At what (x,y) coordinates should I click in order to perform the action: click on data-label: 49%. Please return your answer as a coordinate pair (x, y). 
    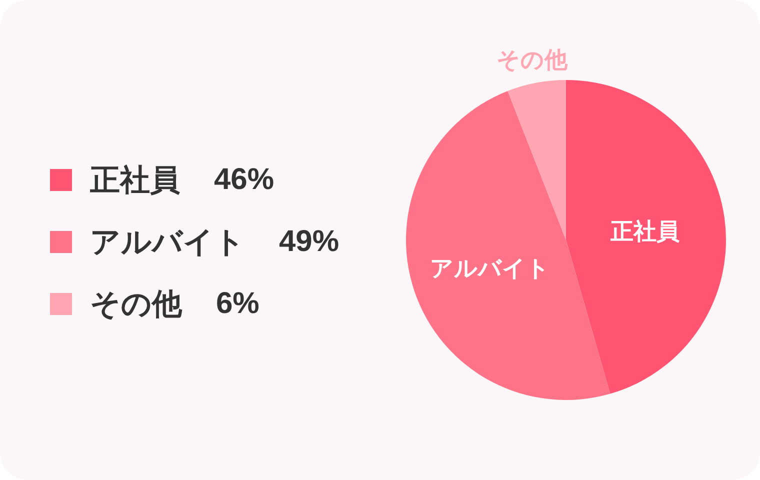
    Looking at the image, I should click on (309, 242).